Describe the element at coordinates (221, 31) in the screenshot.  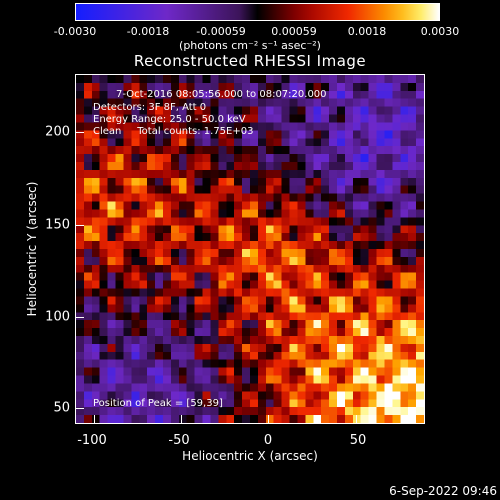
I see `colorbar-tick-label: -0.00059` at that location.